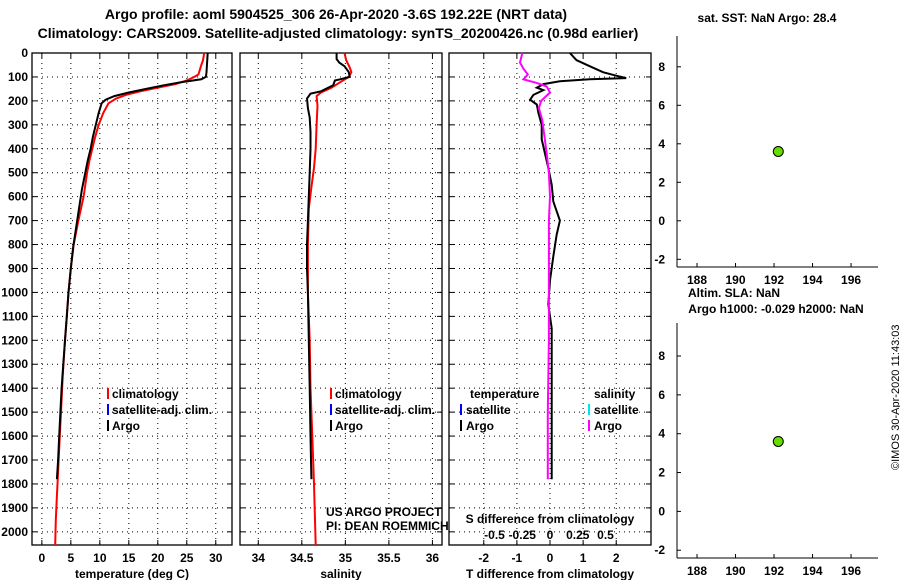  Describe the element at coordinates (523, 535) in the screenshot. I see `secondary-x-tick-label: -0.25` at that location.